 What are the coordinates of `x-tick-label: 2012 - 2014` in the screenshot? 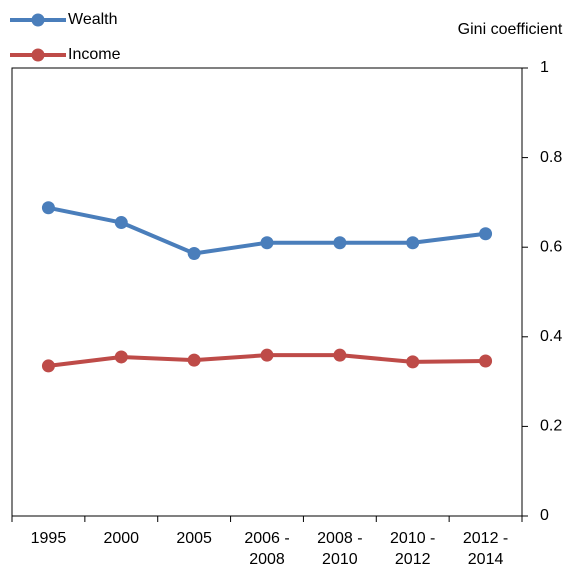 It's located at (485, 549).